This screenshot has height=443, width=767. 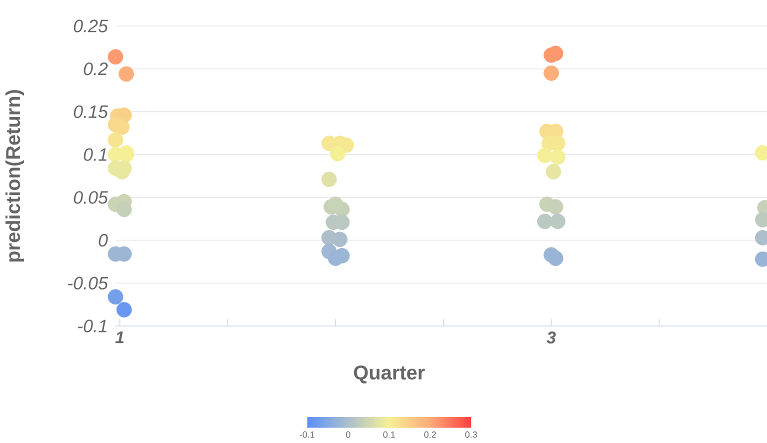 What do you see at coordinates (389, 434) in the screenshot?
I see `color-bar-label: 0.1` at bounding box center [389, 434].